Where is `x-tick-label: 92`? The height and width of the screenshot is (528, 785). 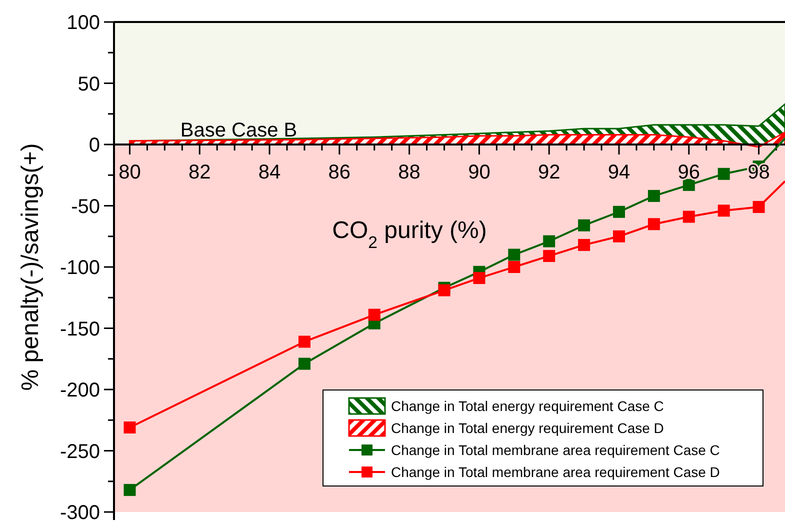 x-tick-label: 92 is located at coordinates (549, 173).